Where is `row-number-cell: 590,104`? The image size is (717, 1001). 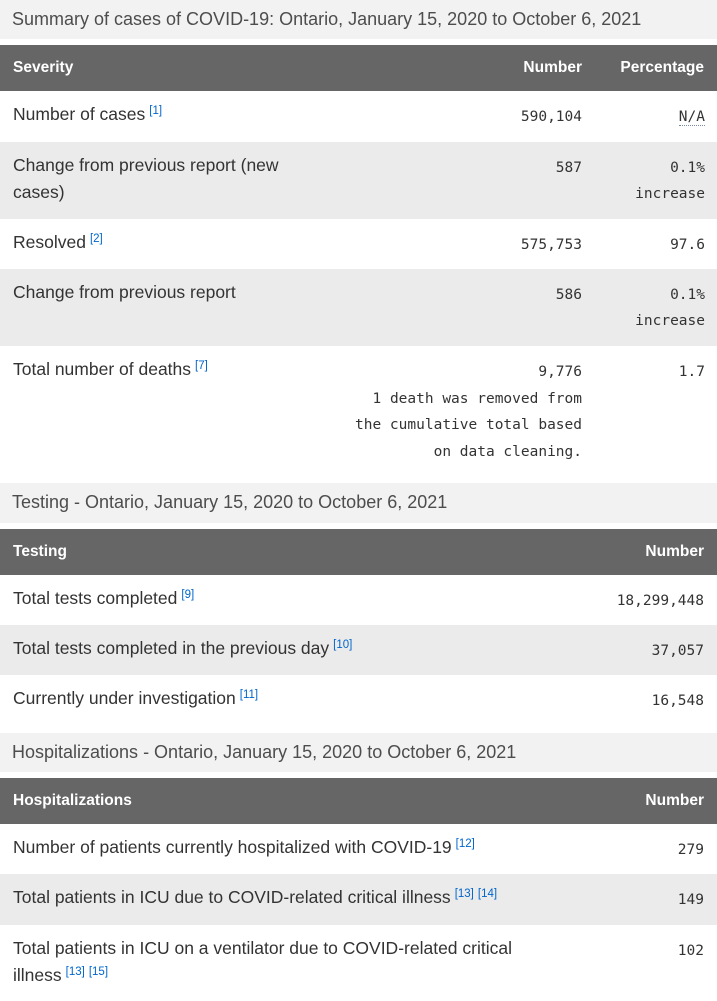 row-number-cell: 590,104 is located at coordinates (465, 116).